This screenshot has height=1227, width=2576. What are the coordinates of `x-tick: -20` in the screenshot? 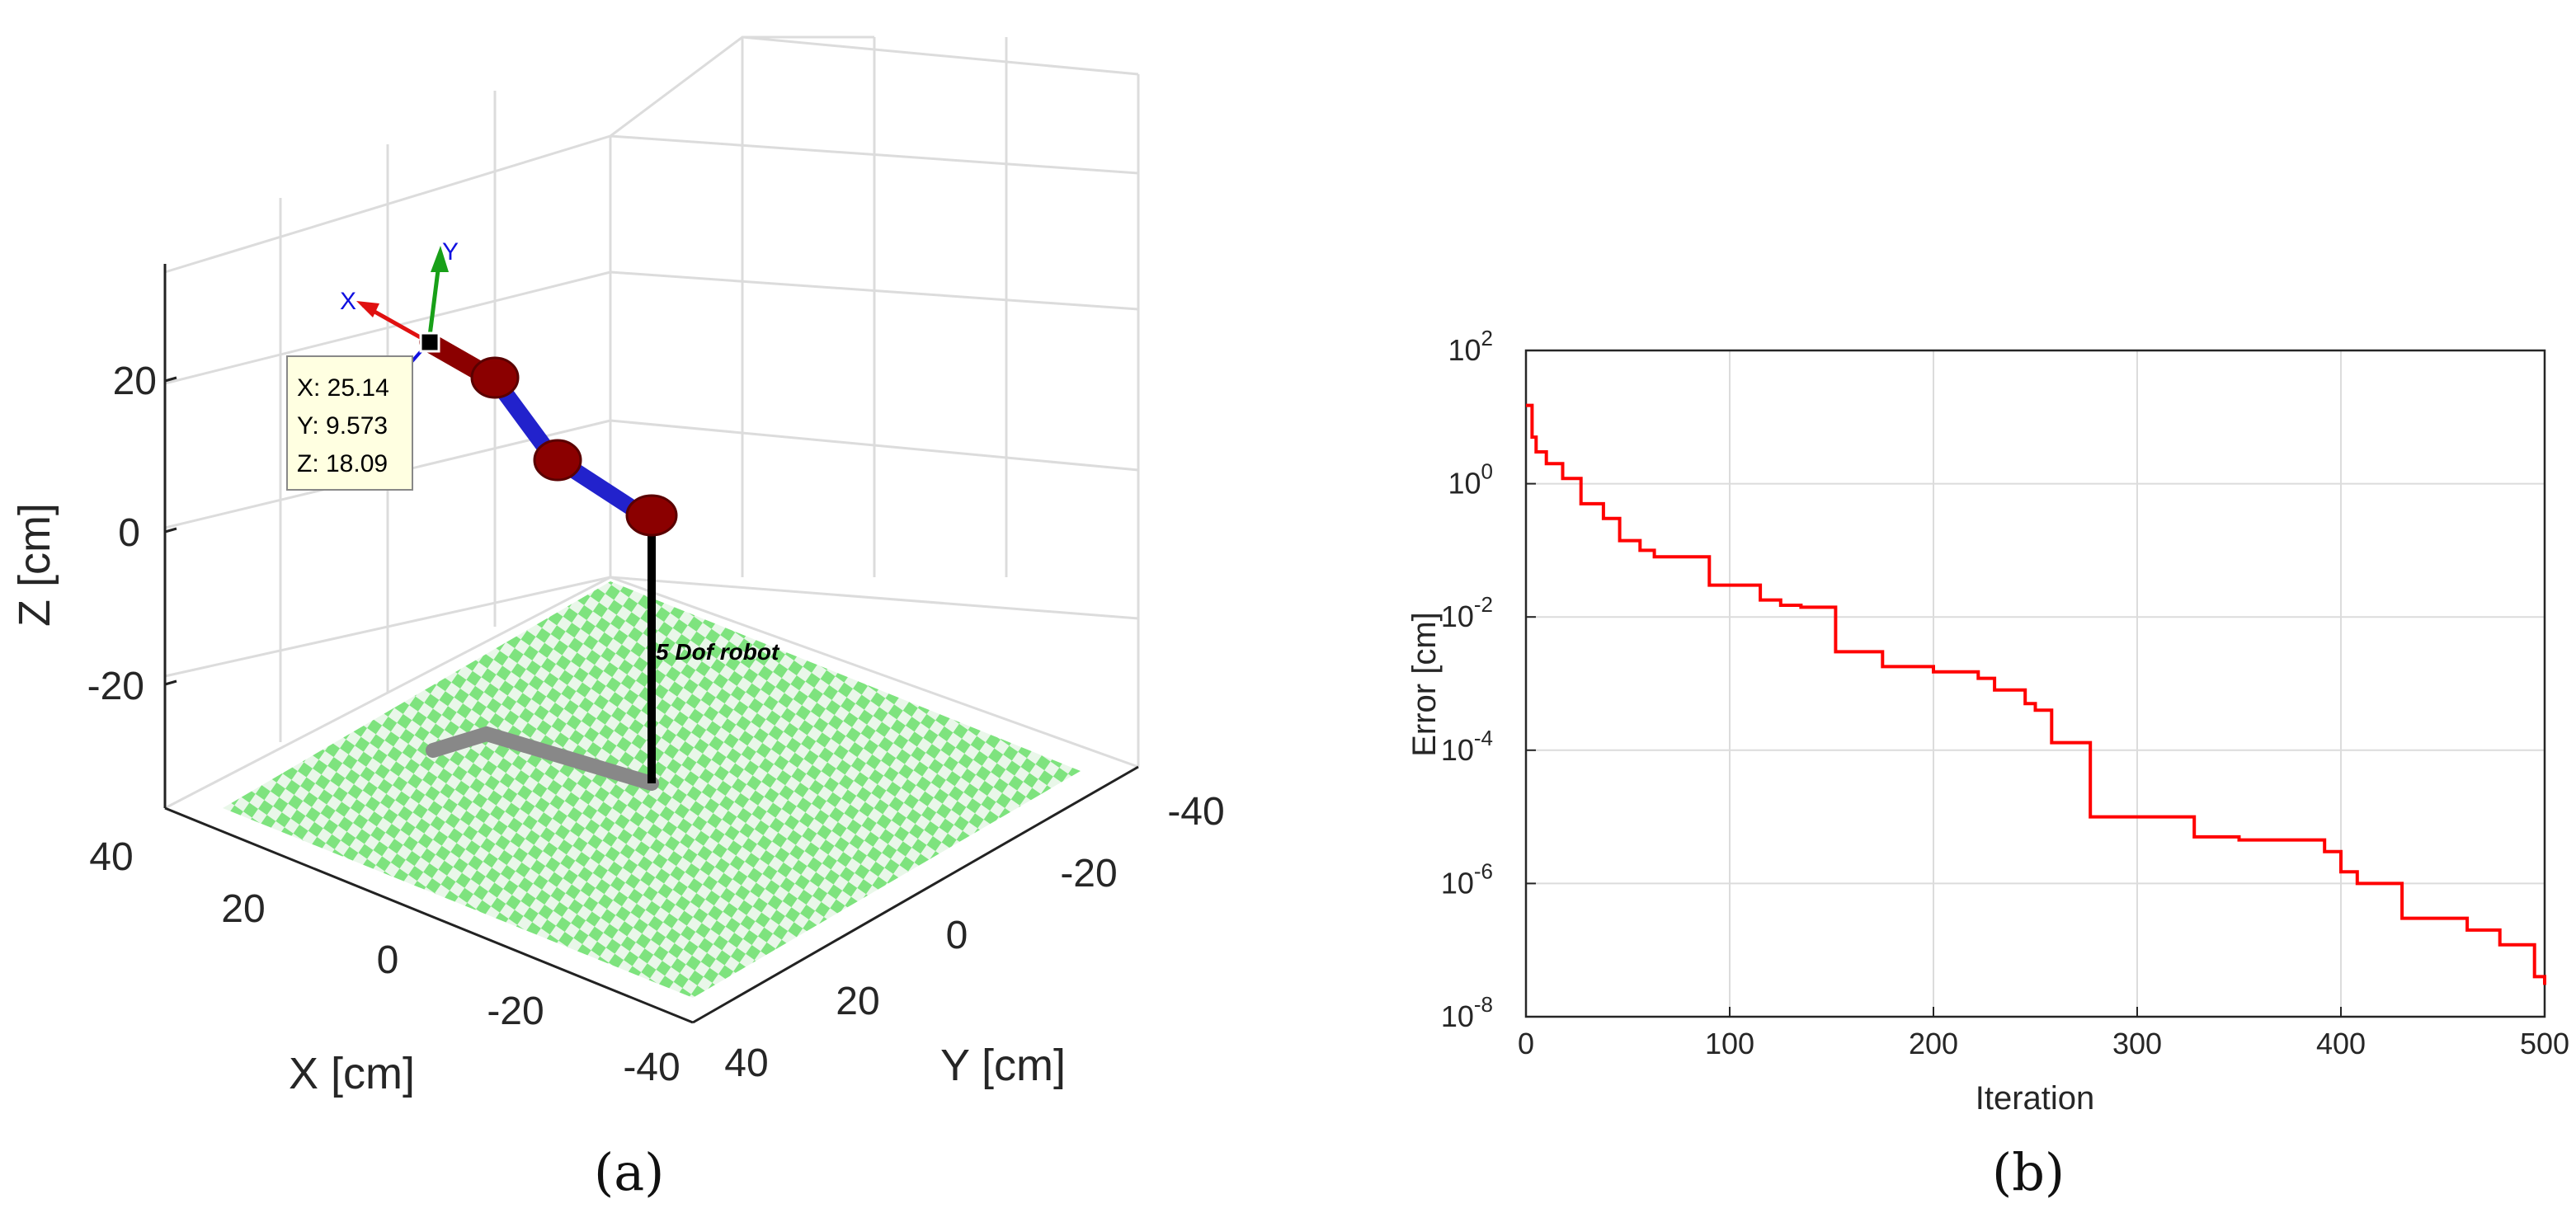 It's located at (515, 1011).